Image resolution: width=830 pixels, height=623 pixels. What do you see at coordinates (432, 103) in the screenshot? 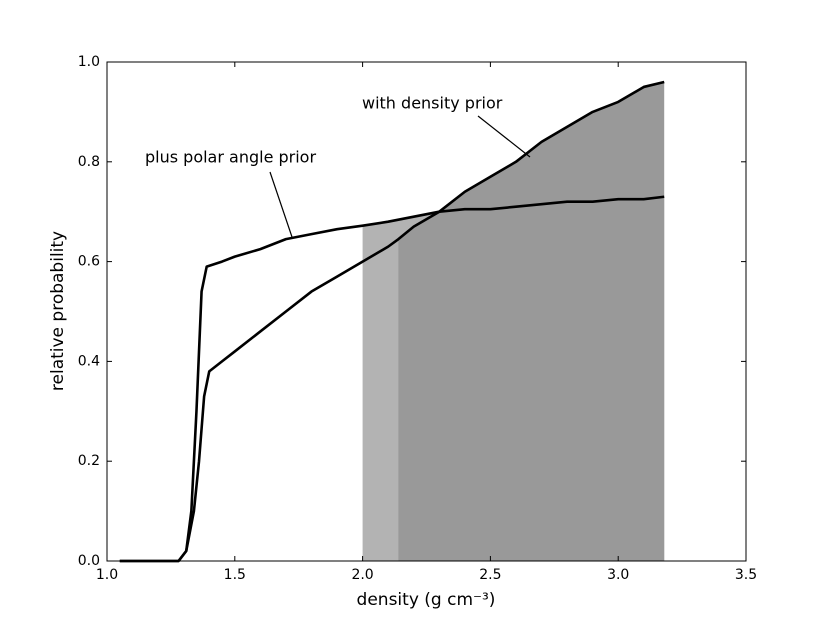
I see `annotation: with density prior` at bounding box center [432, 103].